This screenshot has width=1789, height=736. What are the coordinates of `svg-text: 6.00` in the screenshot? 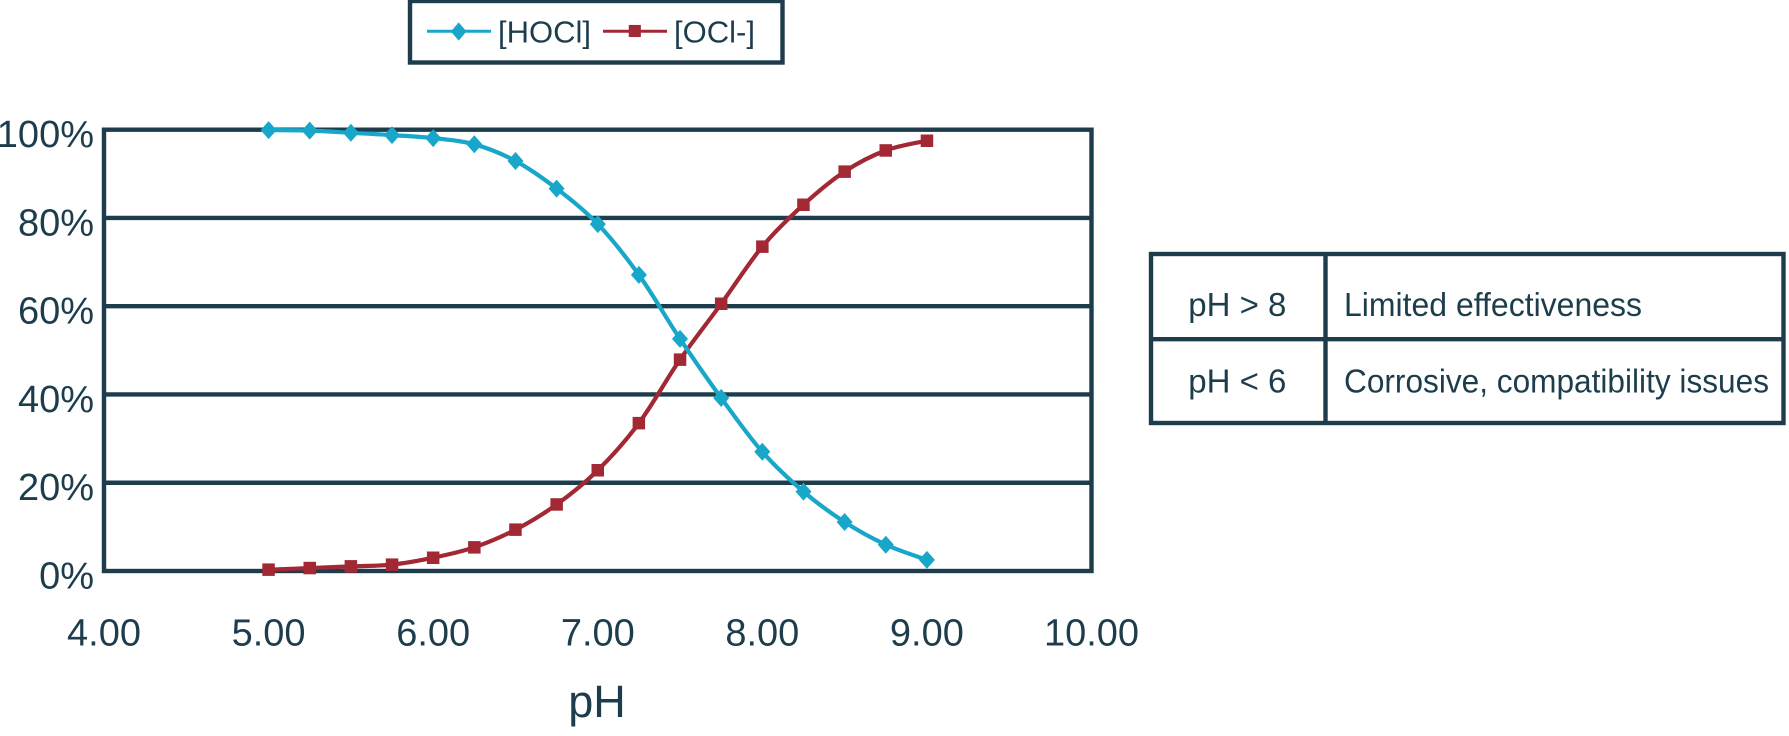 It's located at (433, 634).